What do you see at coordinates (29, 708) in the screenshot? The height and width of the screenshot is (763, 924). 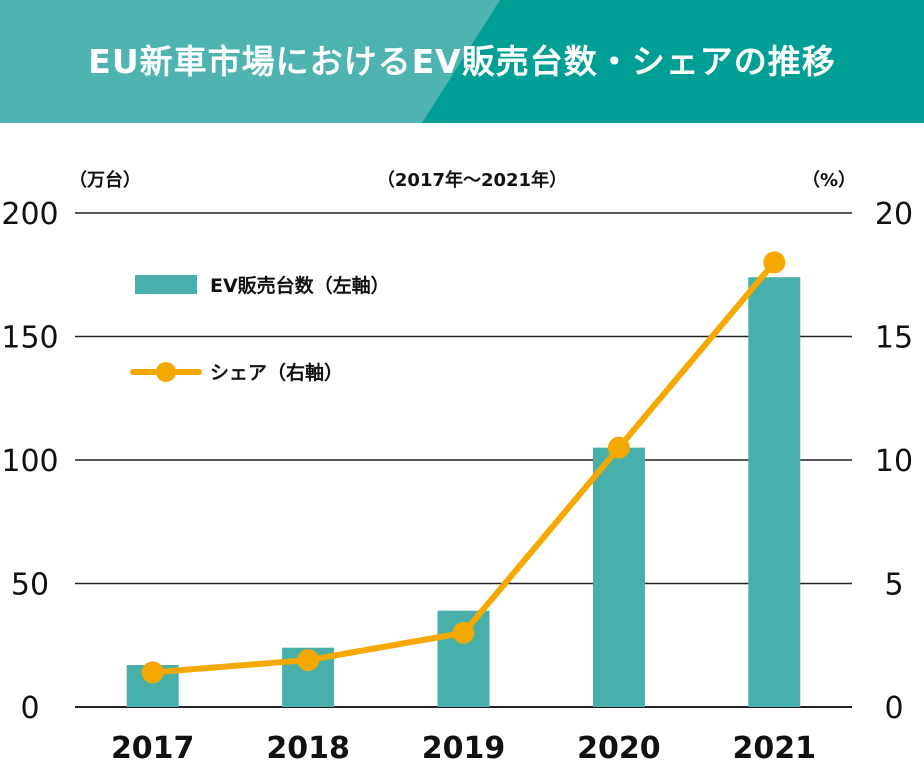 I see `left-axis-tick-label: 0` at bounding box center [29, 708].